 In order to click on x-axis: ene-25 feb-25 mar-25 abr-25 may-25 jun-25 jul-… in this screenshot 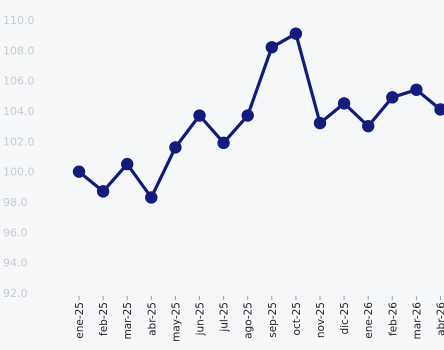, I will do `click(259, 319)`.